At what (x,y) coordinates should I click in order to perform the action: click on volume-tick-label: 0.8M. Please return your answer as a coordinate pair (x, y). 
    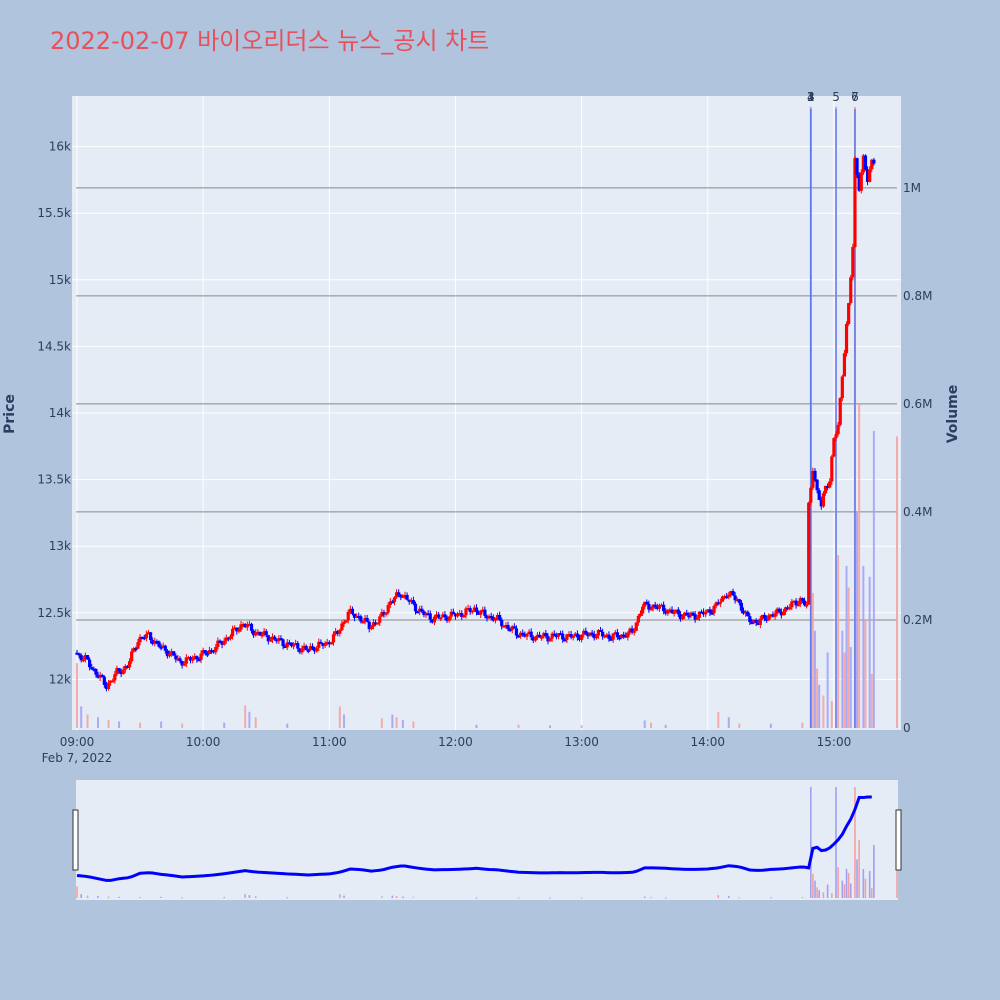
    Looking at the image, I should click on (917, 296).